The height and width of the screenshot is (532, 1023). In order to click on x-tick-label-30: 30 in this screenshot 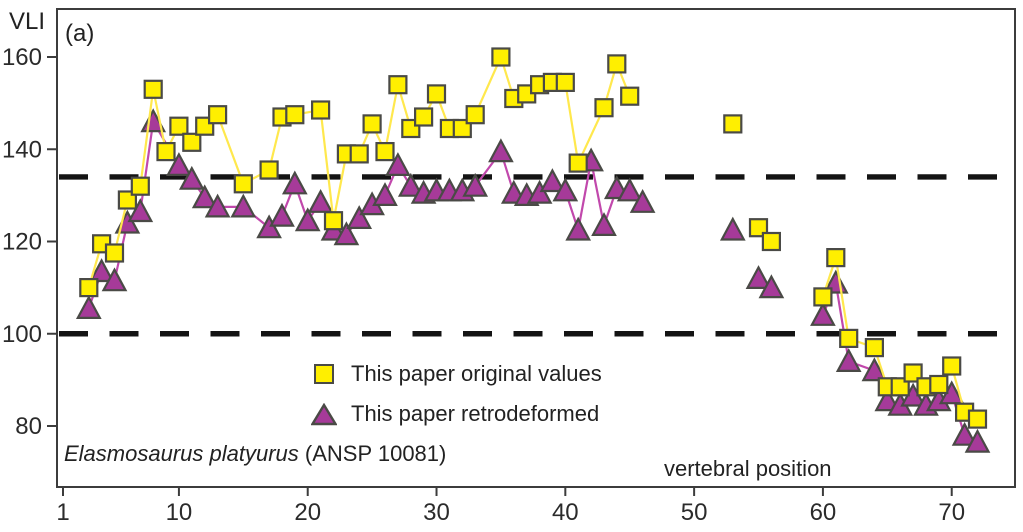, I will do `click(436, 512)`.